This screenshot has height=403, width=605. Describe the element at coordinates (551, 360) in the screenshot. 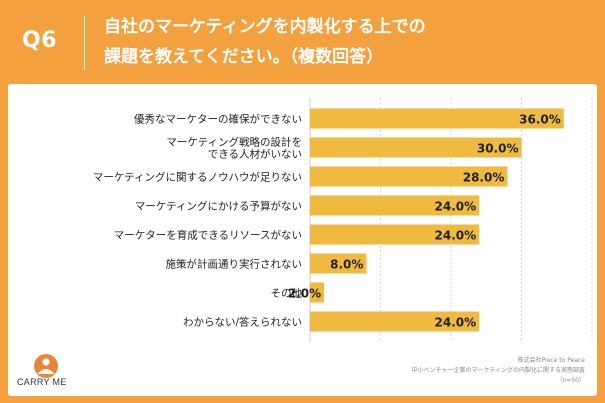

I see `source-line-1: 株式会社Piece to Peace` at that location.